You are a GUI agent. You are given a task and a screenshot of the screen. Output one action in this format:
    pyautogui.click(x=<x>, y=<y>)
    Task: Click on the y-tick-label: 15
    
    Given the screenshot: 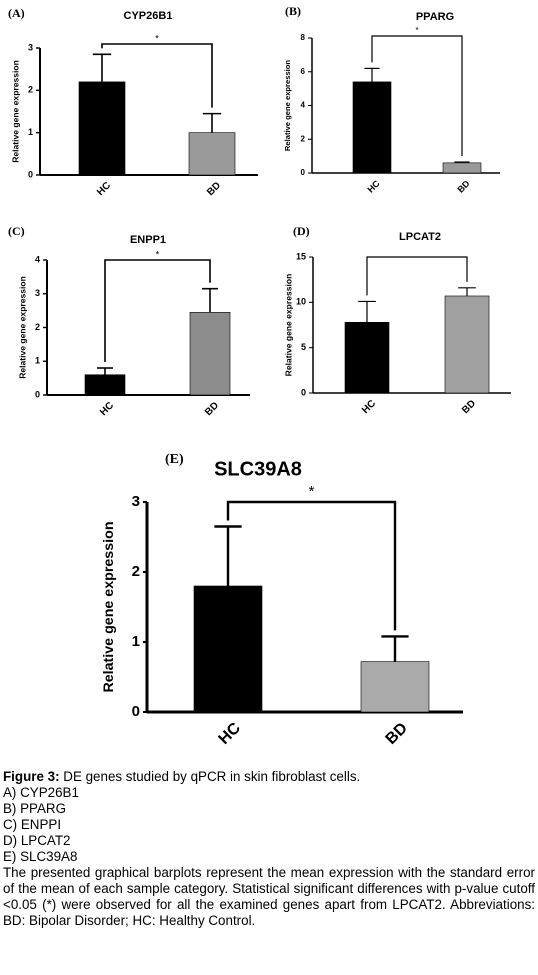 What is the action you would take?
    pyautogui.click(x=301, y=256)
    